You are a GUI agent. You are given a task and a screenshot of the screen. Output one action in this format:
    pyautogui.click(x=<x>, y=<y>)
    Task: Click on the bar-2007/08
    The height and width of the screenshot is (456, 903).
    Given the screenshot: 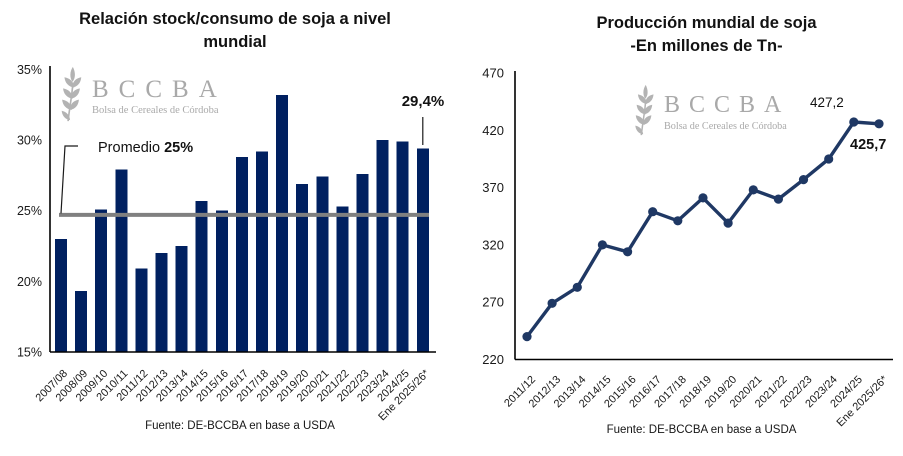 What is the action you would take?
    pyautogui.click(x=61, y=295)
    